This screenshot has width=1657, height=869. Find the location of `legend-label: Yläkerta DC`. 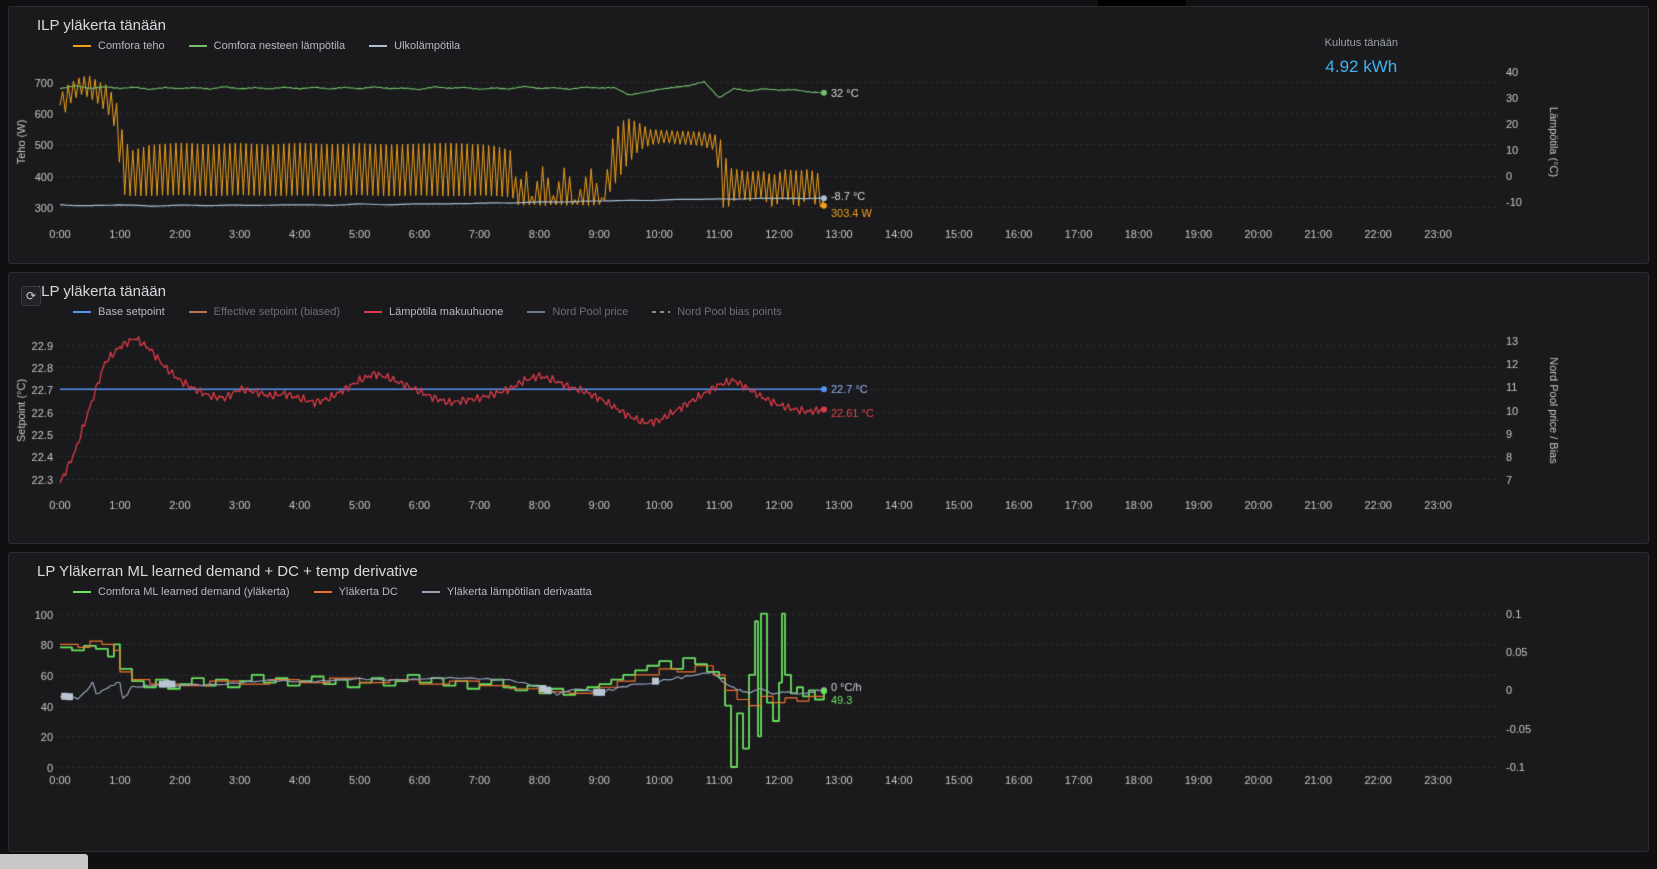

legend-label: Yläkerta DC is located at coordinates (368, 592).